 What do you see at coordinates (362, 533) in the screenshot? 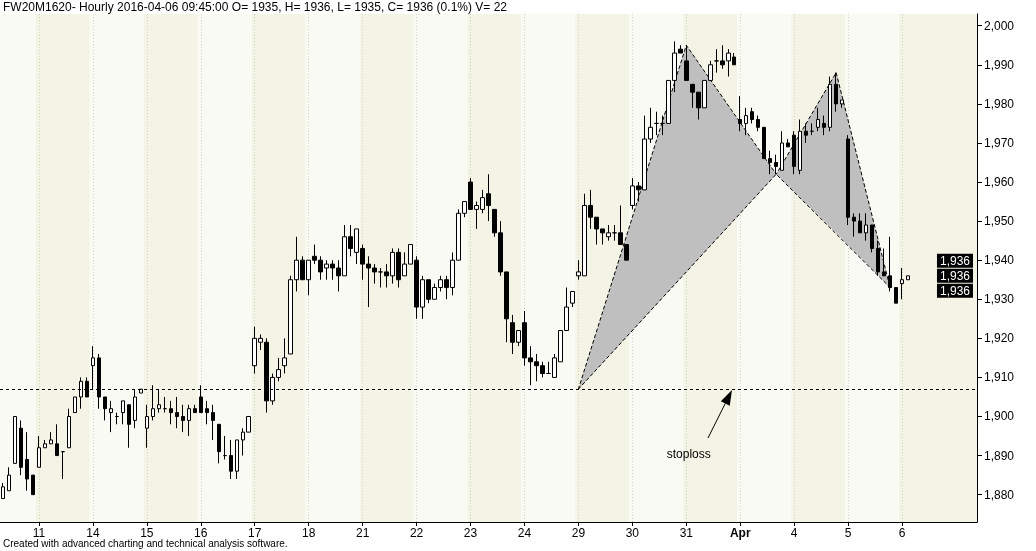
I see `x-tick-label: 21` at bounding box center [362, 533].